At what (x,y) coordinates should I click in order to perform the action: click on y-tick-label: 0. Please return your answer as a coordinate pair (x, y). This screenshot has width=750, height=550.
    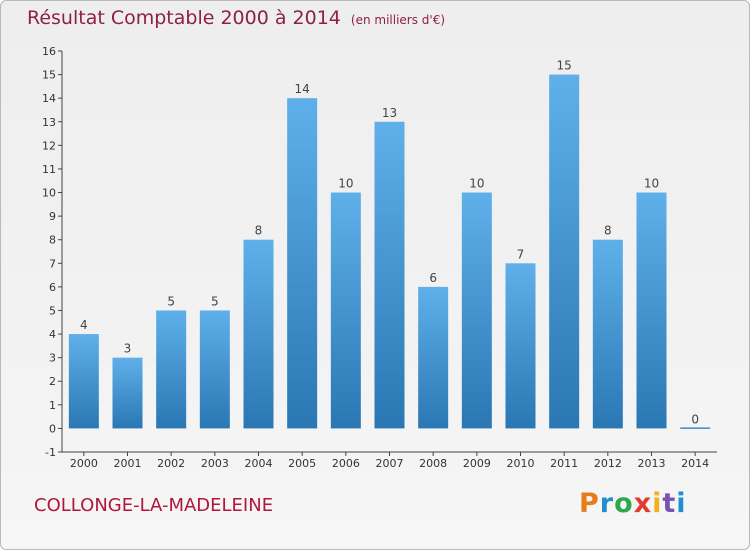
    Looking at the image, I should click on (52, 428).